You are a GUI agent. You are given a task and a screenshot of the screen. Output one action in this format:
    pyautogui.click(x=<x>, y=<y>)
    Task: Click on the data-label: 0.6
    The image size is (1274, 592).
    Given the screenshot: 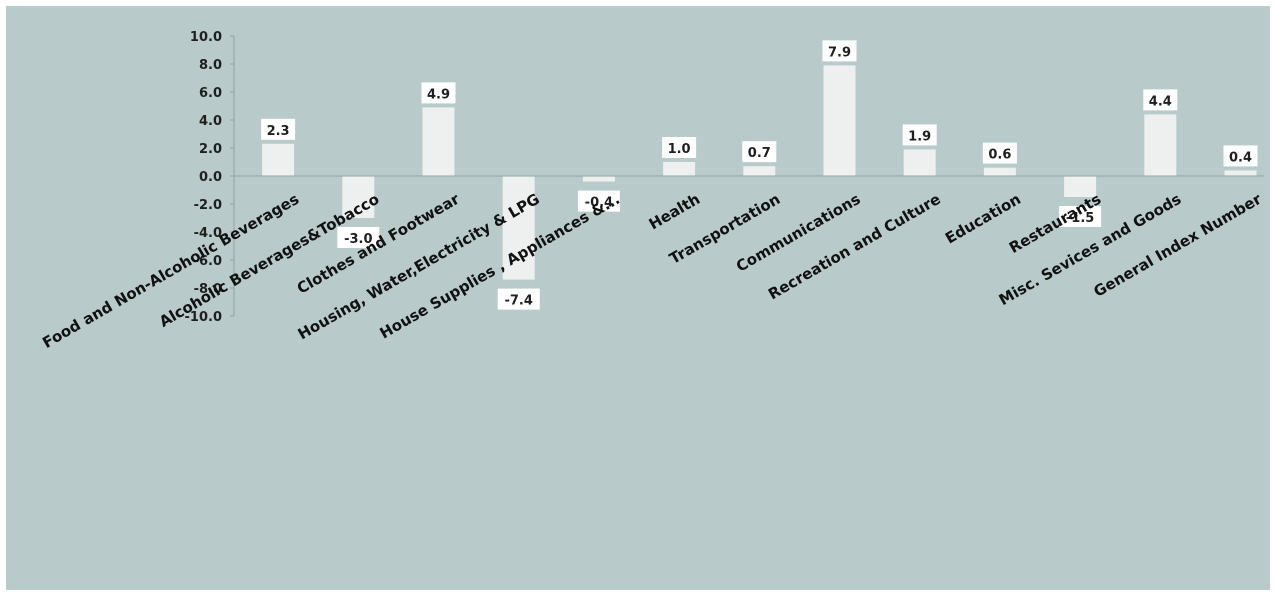 What is the action you would take?
    pyautogui.click(x=999, y=155)
    